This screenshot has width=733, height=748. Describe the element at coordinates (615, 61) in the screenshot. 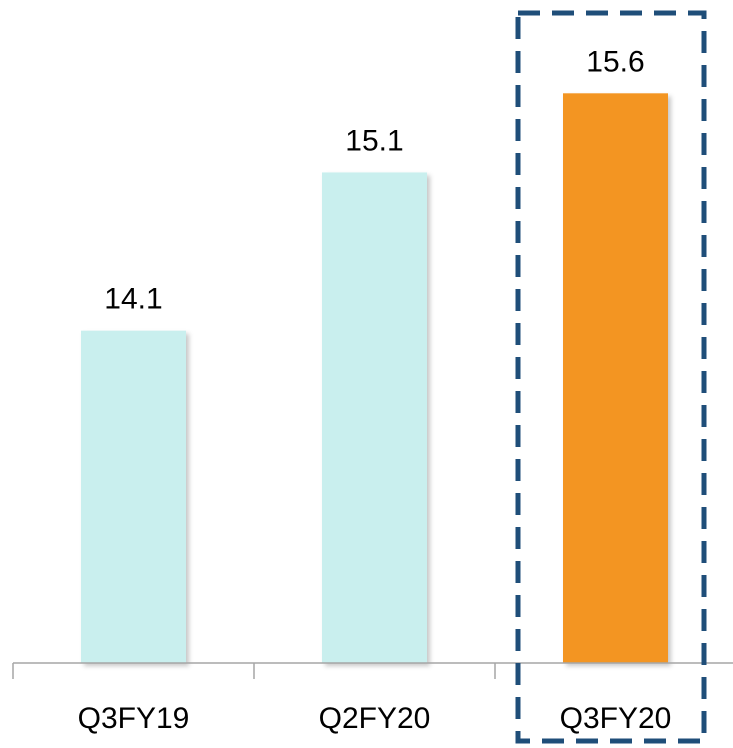

I see `data-label-q3fy20: 15.6` at that location.